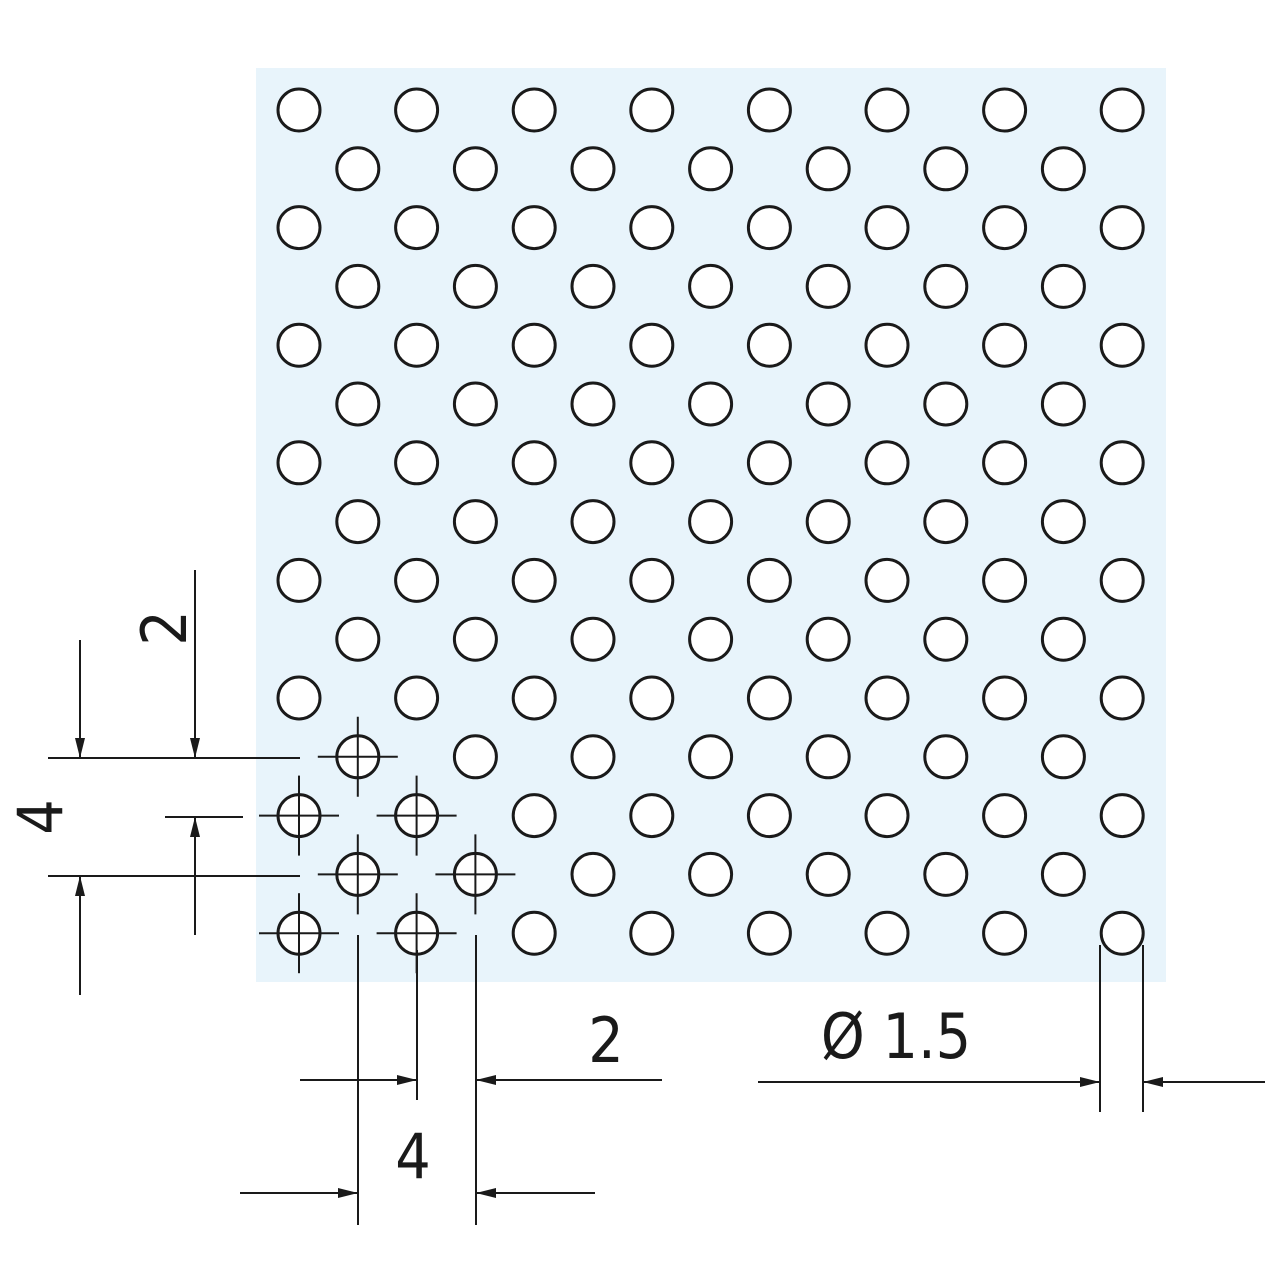  Describe the element at coordinates (387, 845) in the screenshot. I see `center-marks` at that location.